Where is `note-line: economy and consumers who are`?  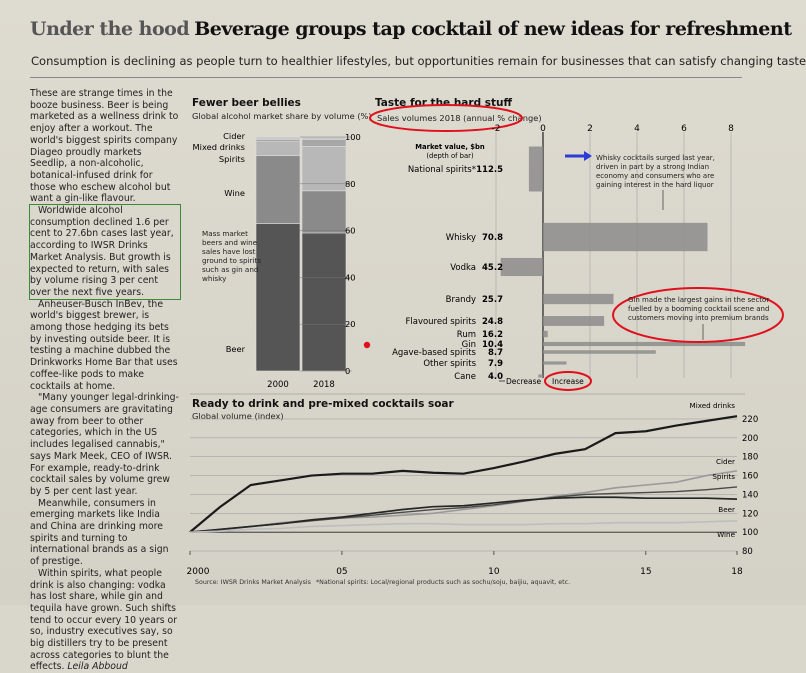
note-line: economy and consumers who are is located at coordinates (655, 176).